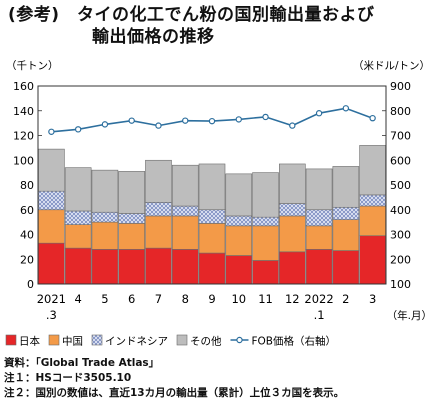 The height and width of the screenshot is (404, 439). I want to click on chart-title: (参考) タイの化工でん粉の国別輸出量および 輸出価格の推移, so click(191, 26).